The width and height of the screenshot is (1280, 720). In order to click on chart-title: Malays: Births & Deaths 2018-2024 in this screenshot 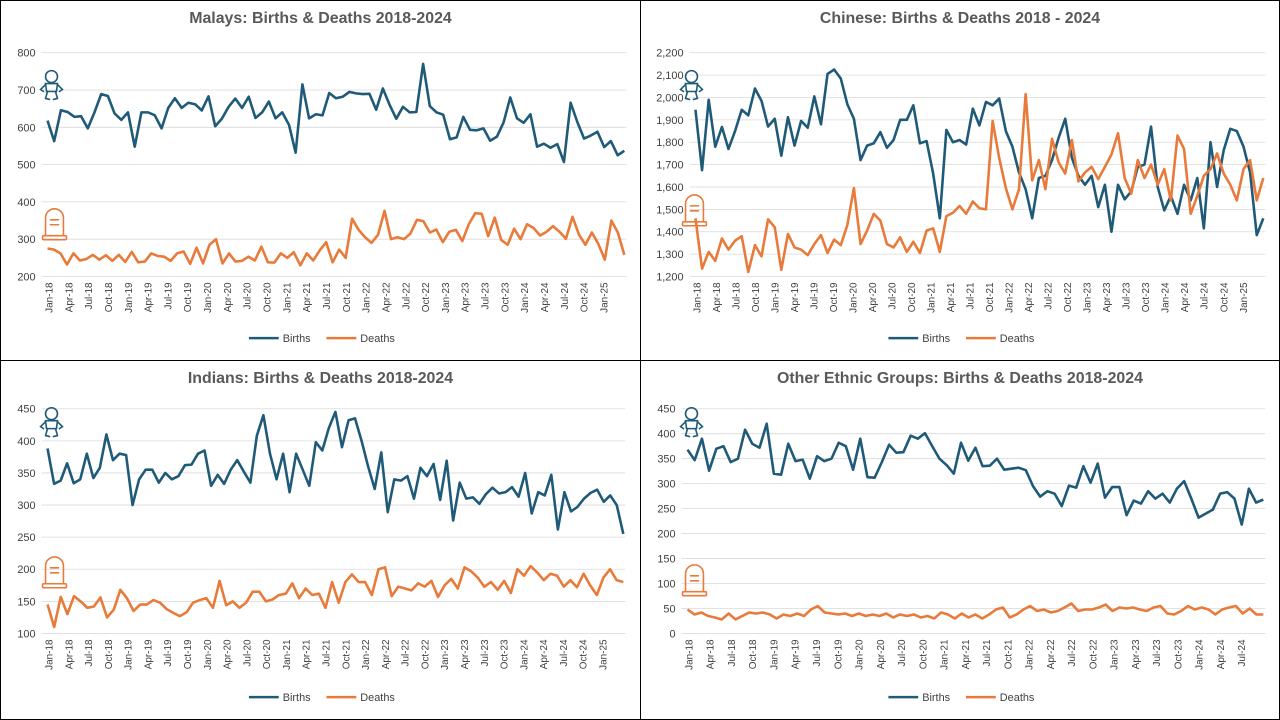, I will do `click(320, 18)`.